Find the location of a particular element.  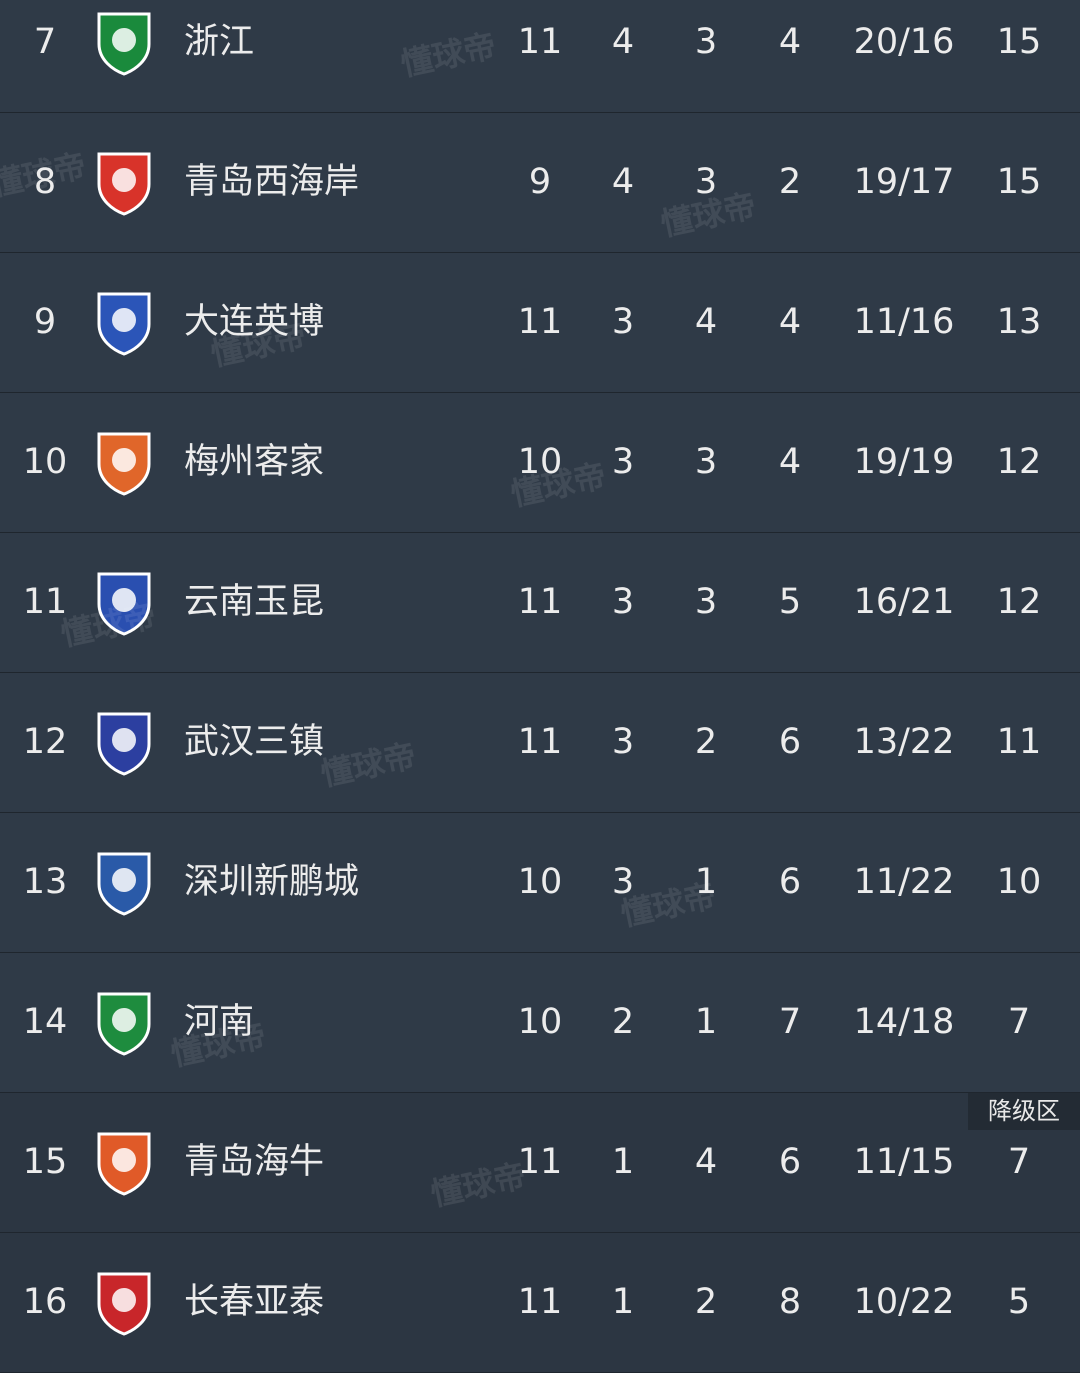

lost: 2 is located at coordinates (790, 182).